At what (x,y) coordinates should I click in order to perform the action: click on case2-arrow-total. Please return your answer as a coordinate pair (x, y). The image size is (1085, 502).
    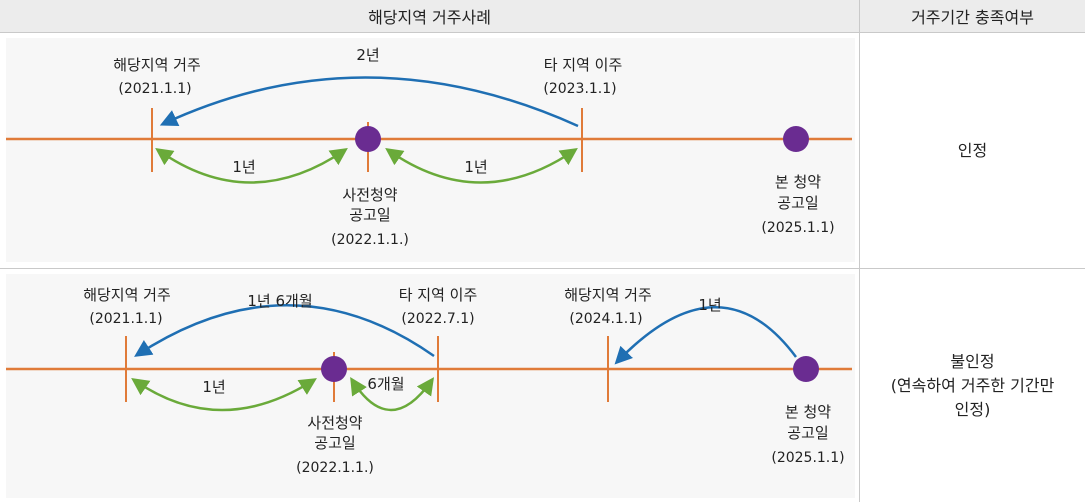
    Looking at the image, I should click on (284, 331).